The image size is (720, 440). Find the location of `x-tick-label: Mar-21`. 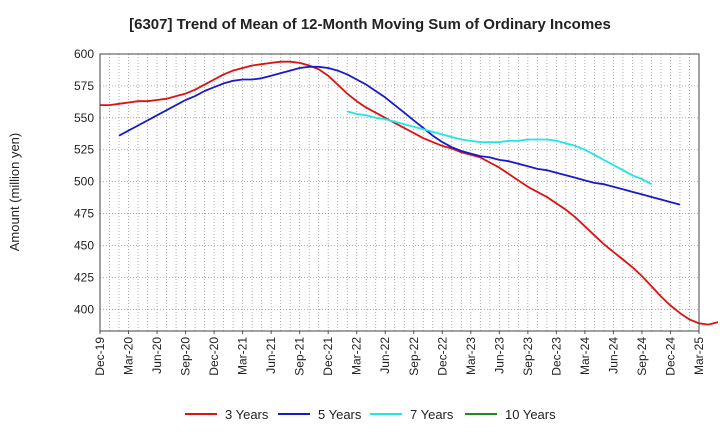

x-tick-label: Mar-21 is located at coordinates (243, 356).